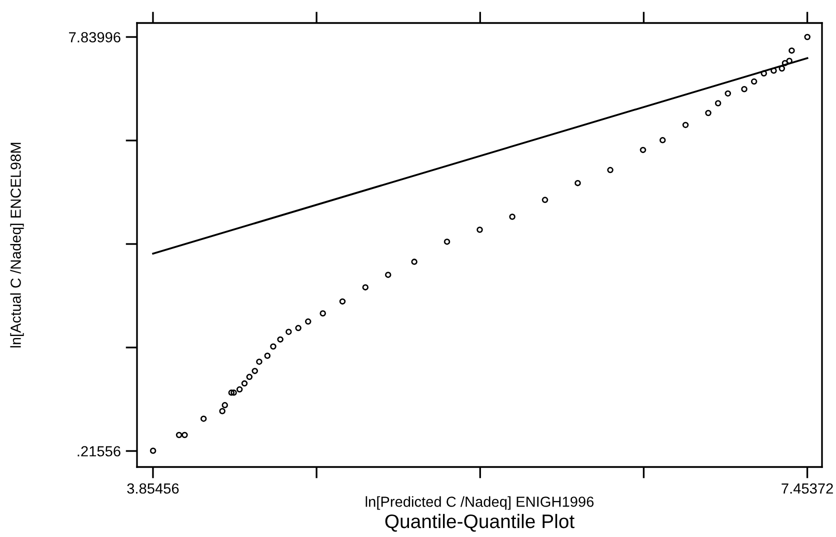  What do you see at coordinates (17, 245) in the screenshot?
I see `y-axis-title: ln[Actual C /Nadeq] ENCEL98M` at bounding box center [17, 245].